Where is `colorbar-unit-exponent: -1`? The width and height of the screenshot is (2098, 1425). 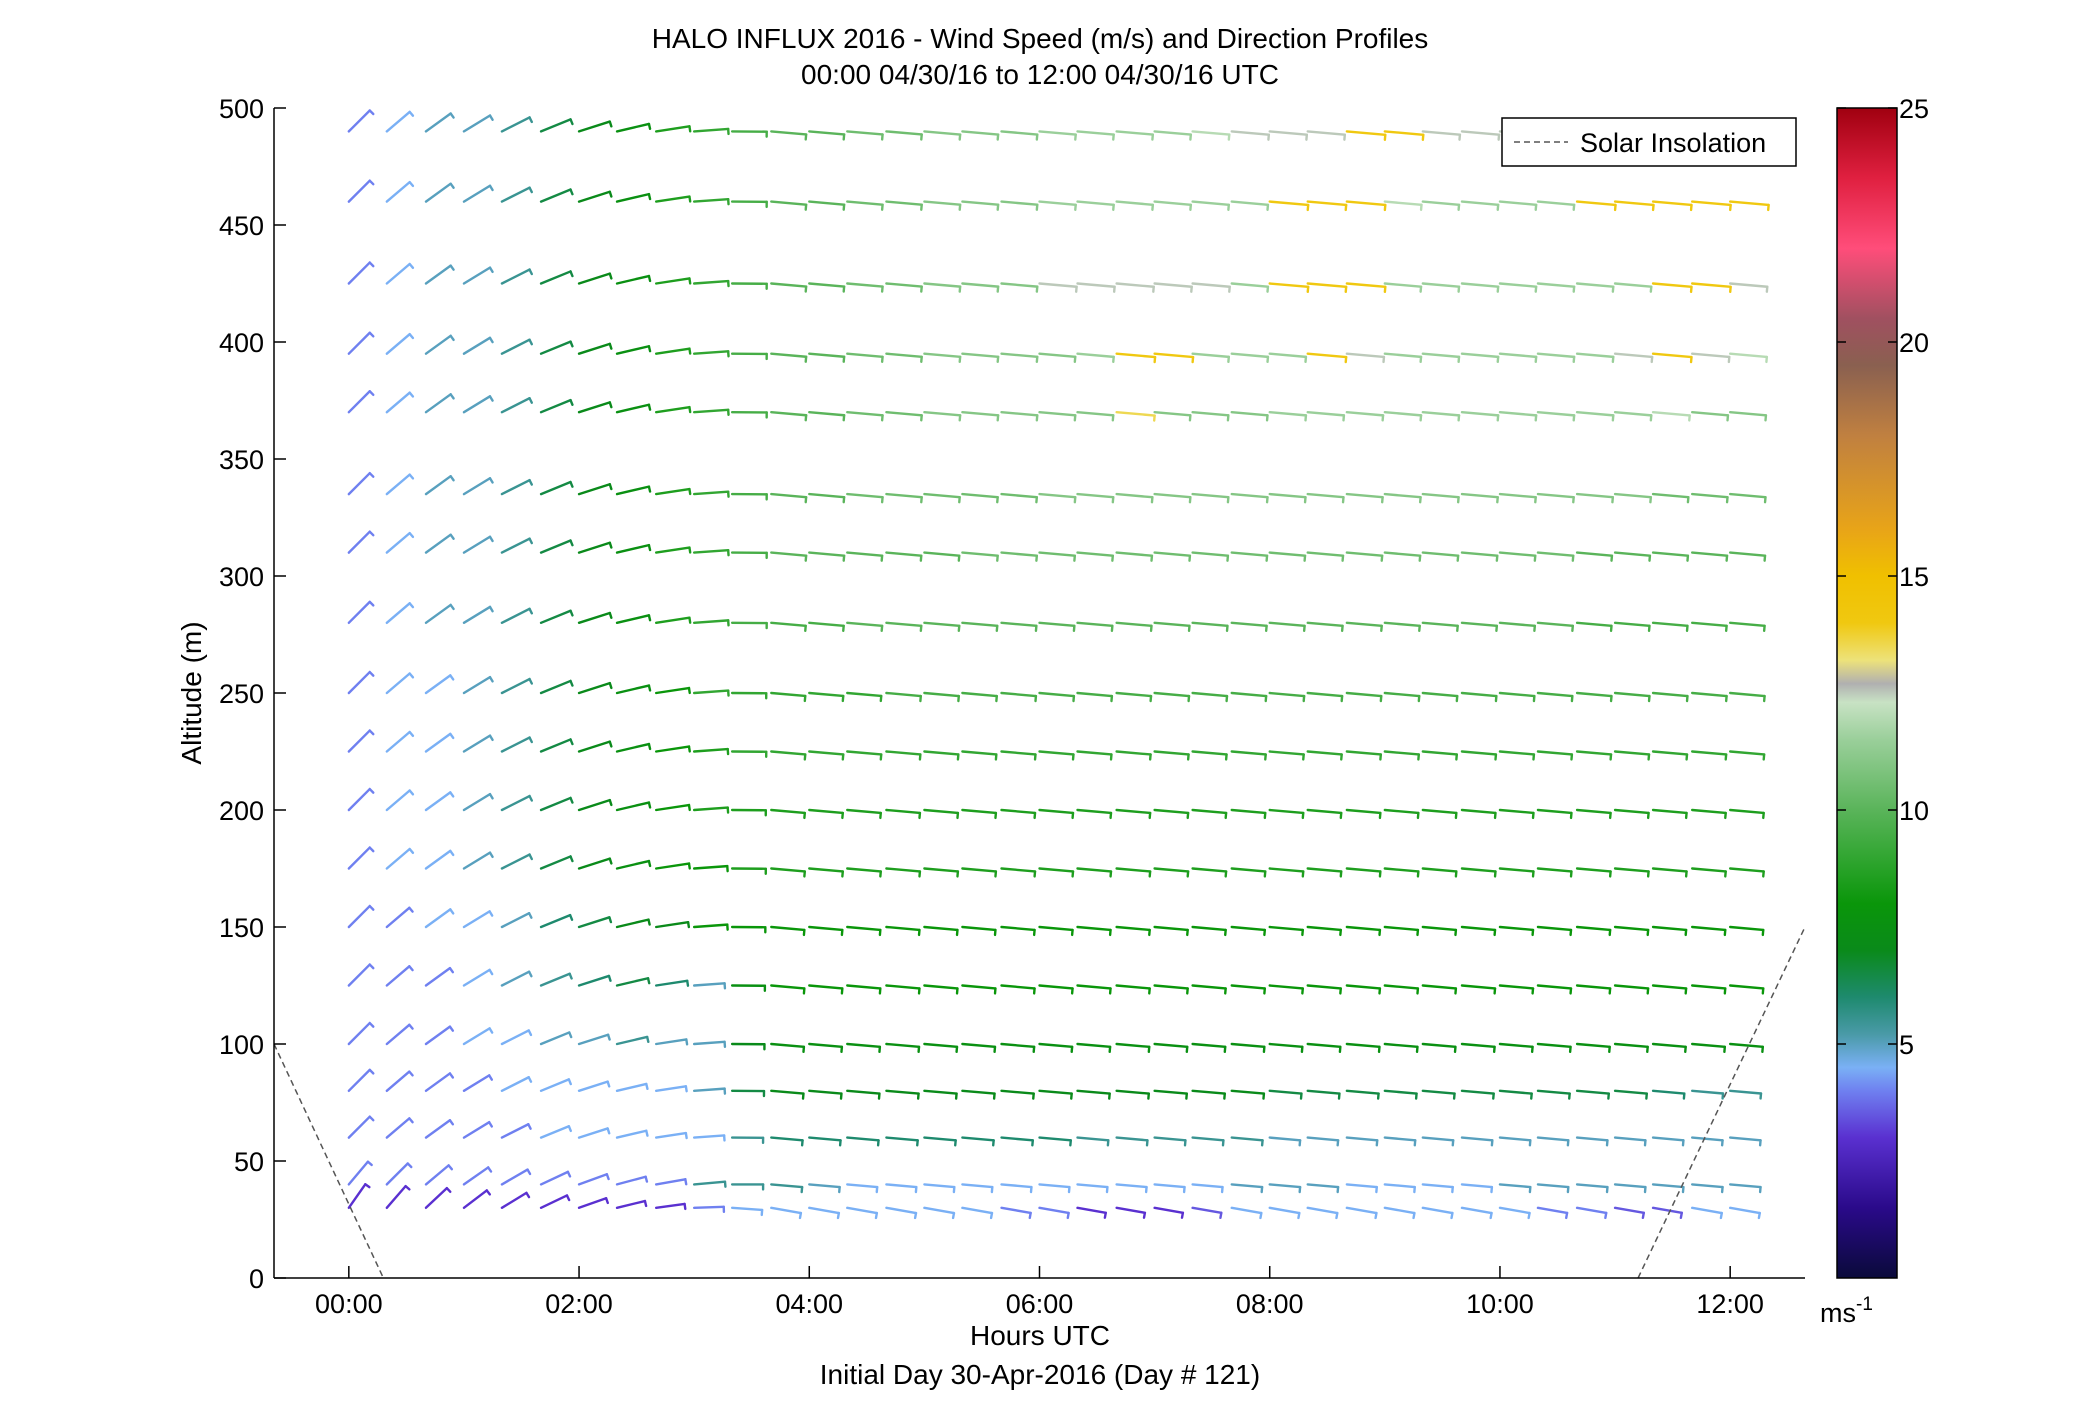
colorbar-unit-exponent: -1 is located at coordinates (1864, 1304).